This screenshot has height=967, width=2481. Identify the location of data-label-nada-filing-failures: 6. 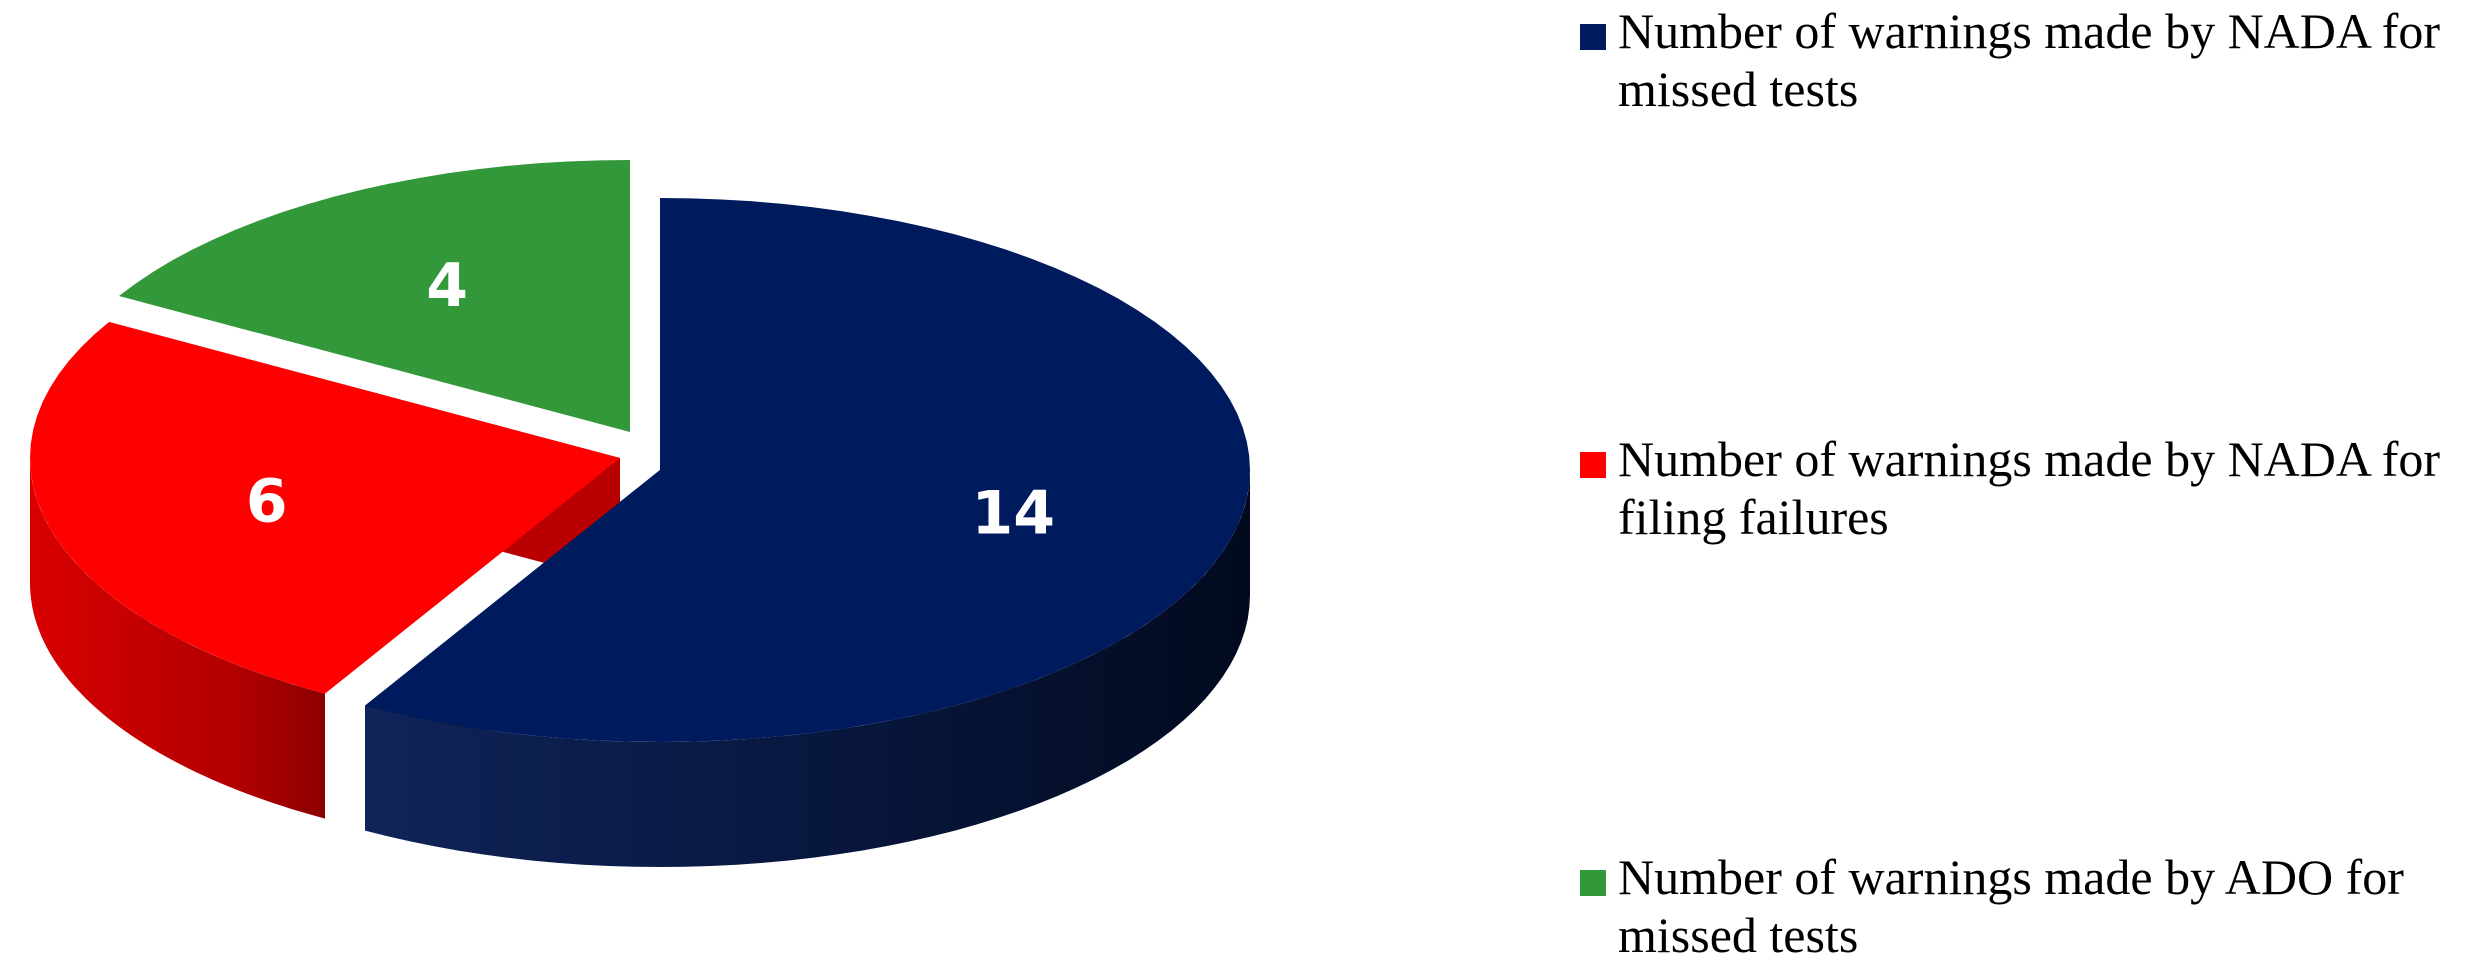
(267, 502).